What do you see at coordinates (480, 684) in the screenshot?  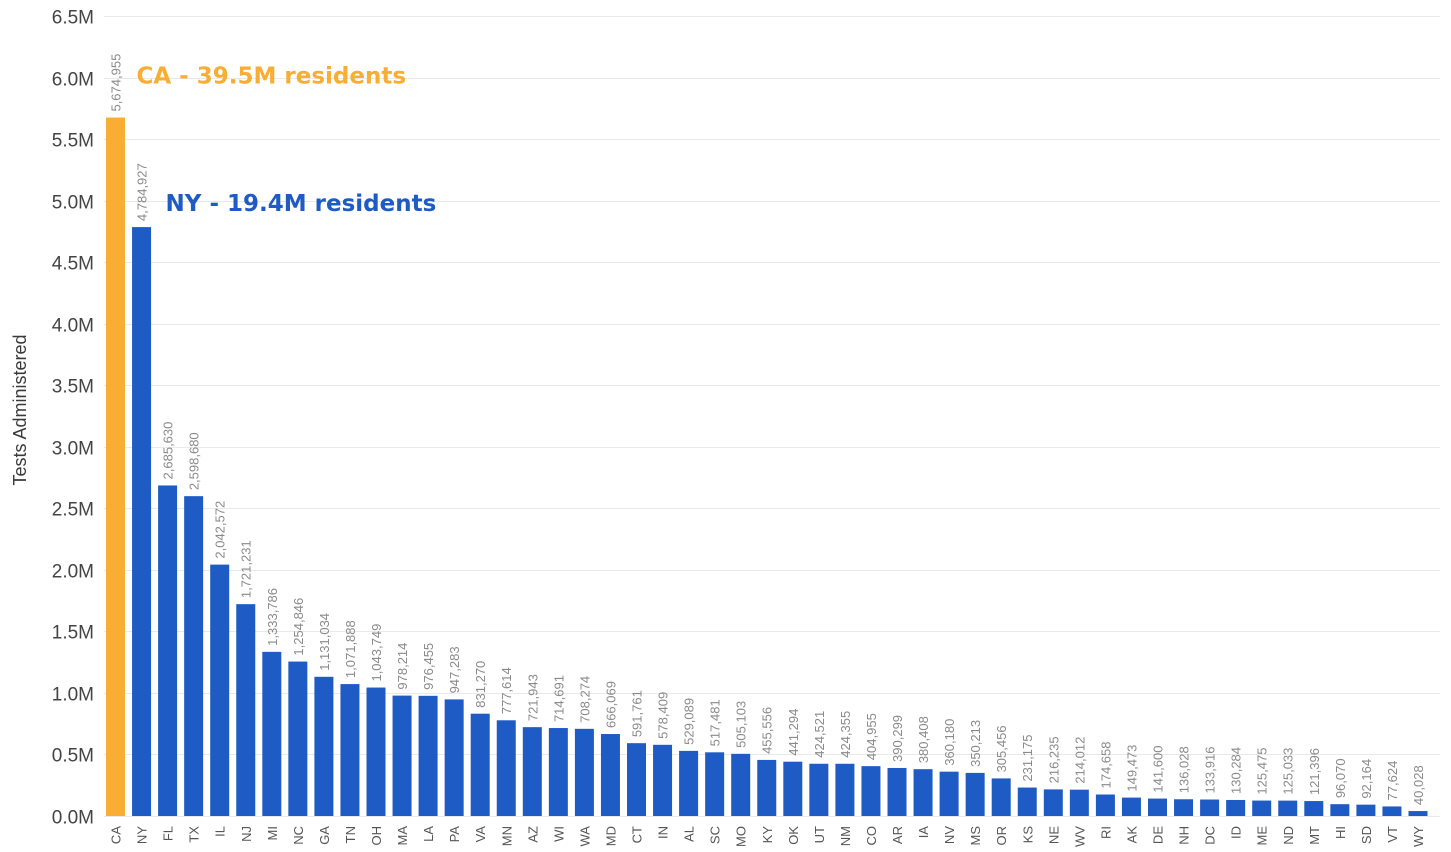 I see `value-label-va: 831,270` at bounding box center [480, 684].